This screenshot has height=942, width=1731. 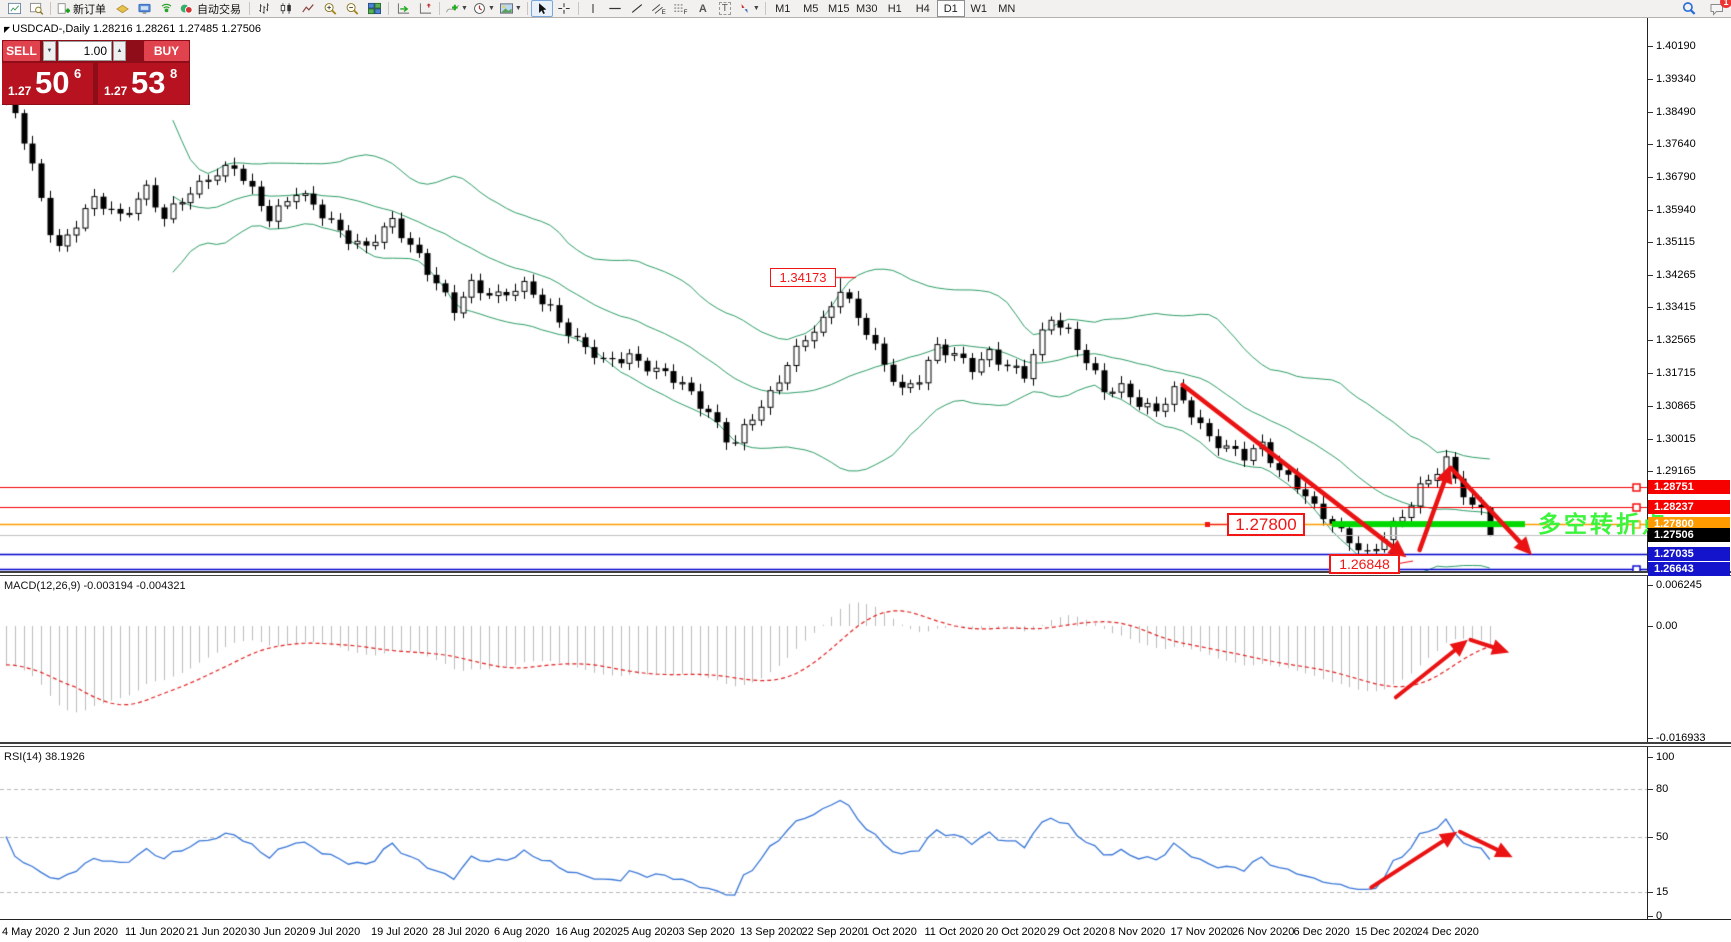 What do you see at coordinates (1386, 932) in the screenshot?
I see `x-axis-label: 15 Dec 2020` at bounding box center [1386, 932].